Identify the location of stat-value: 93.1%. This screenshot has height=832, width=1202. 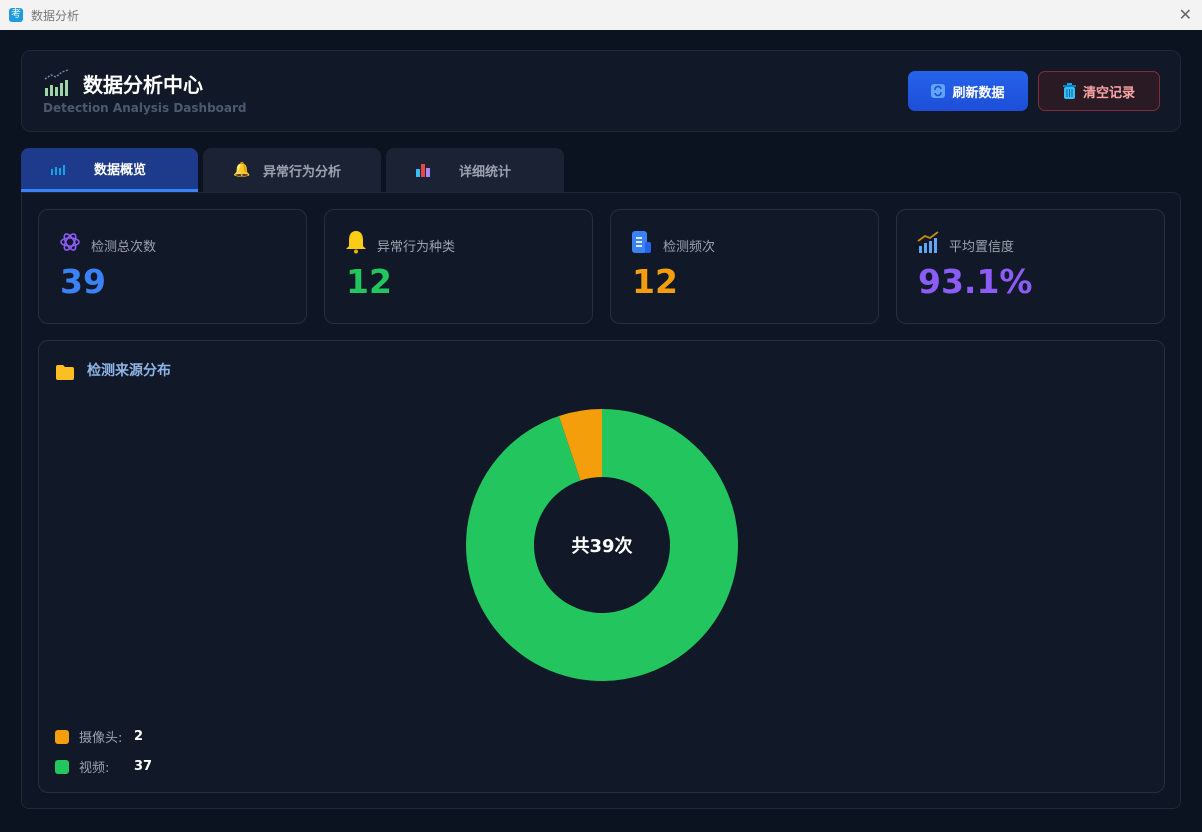
(975, 281).